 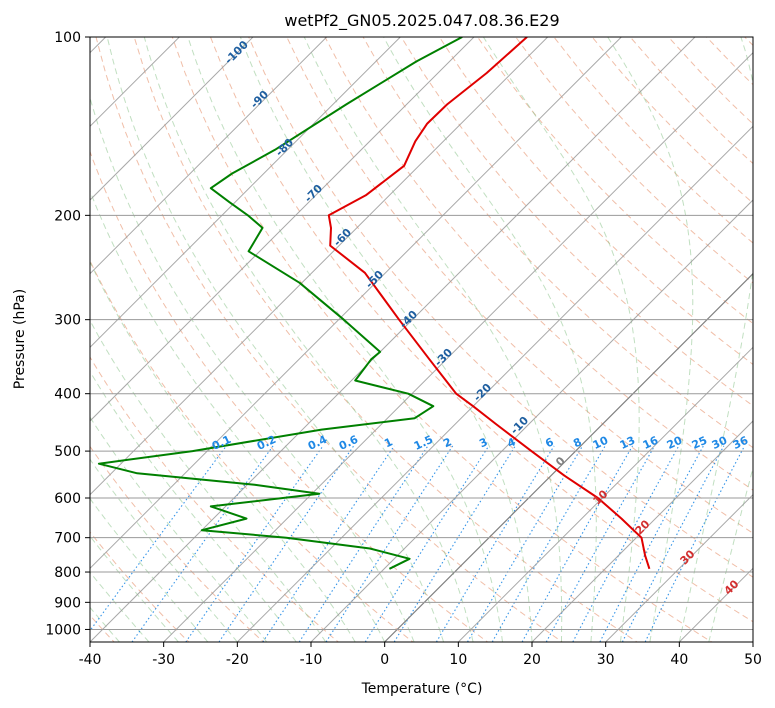 I want to click on y-axis-title: Pressure (hPa), so click(x=20, y=339).